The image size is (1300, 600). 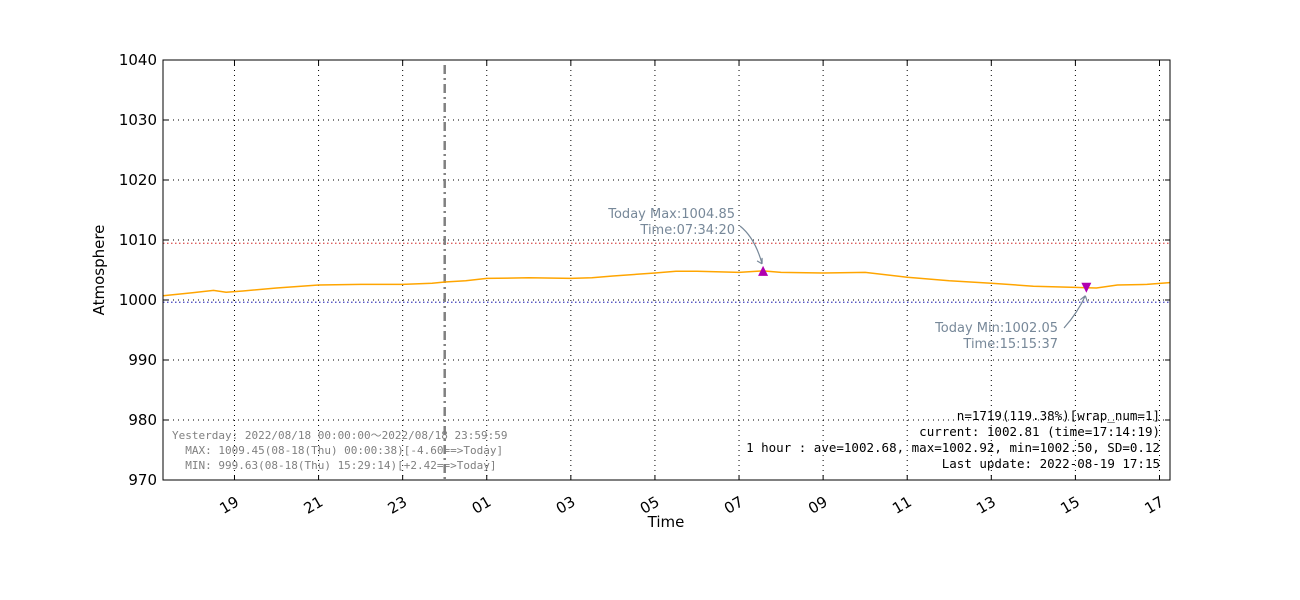 What do you see at coordinates (996, 328) in the screenshot?
I see `today-min-label: Today Min:1002.05` at bounding box center [996, 328].